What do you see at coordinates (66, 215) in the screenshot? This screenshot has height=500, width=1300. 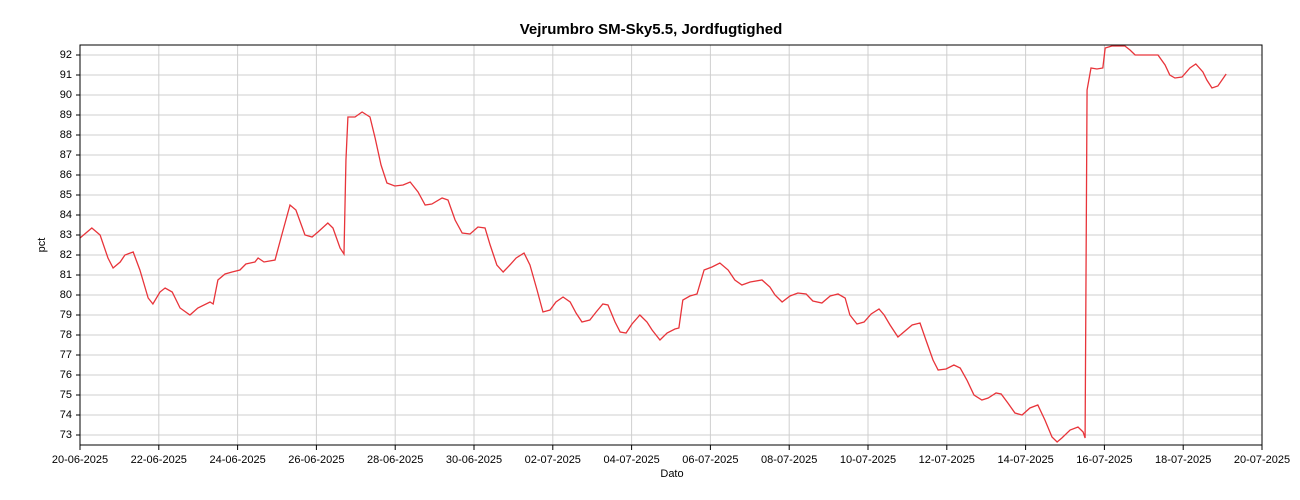 I see `y-tick-label: 84` at bounding box center [66, 215].